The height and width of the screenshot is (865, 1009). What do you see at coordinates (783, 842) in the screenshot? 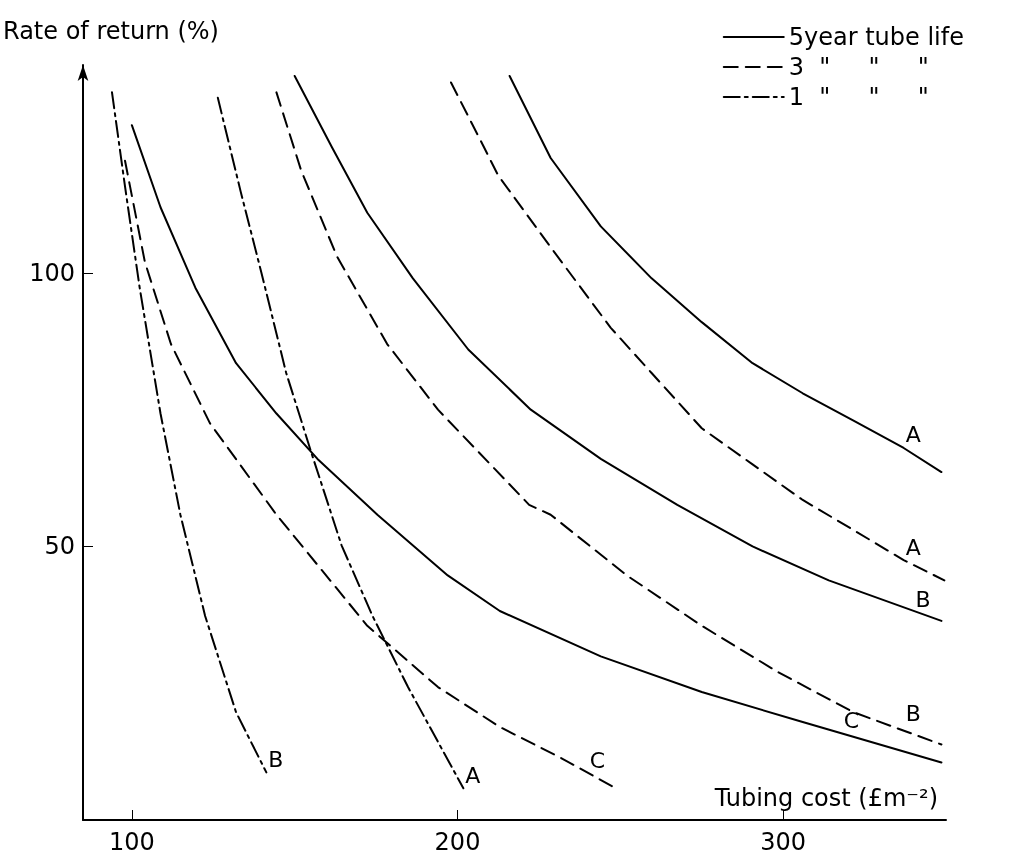
I see `x-tick-label: 300` at bounding box center [783, 842].